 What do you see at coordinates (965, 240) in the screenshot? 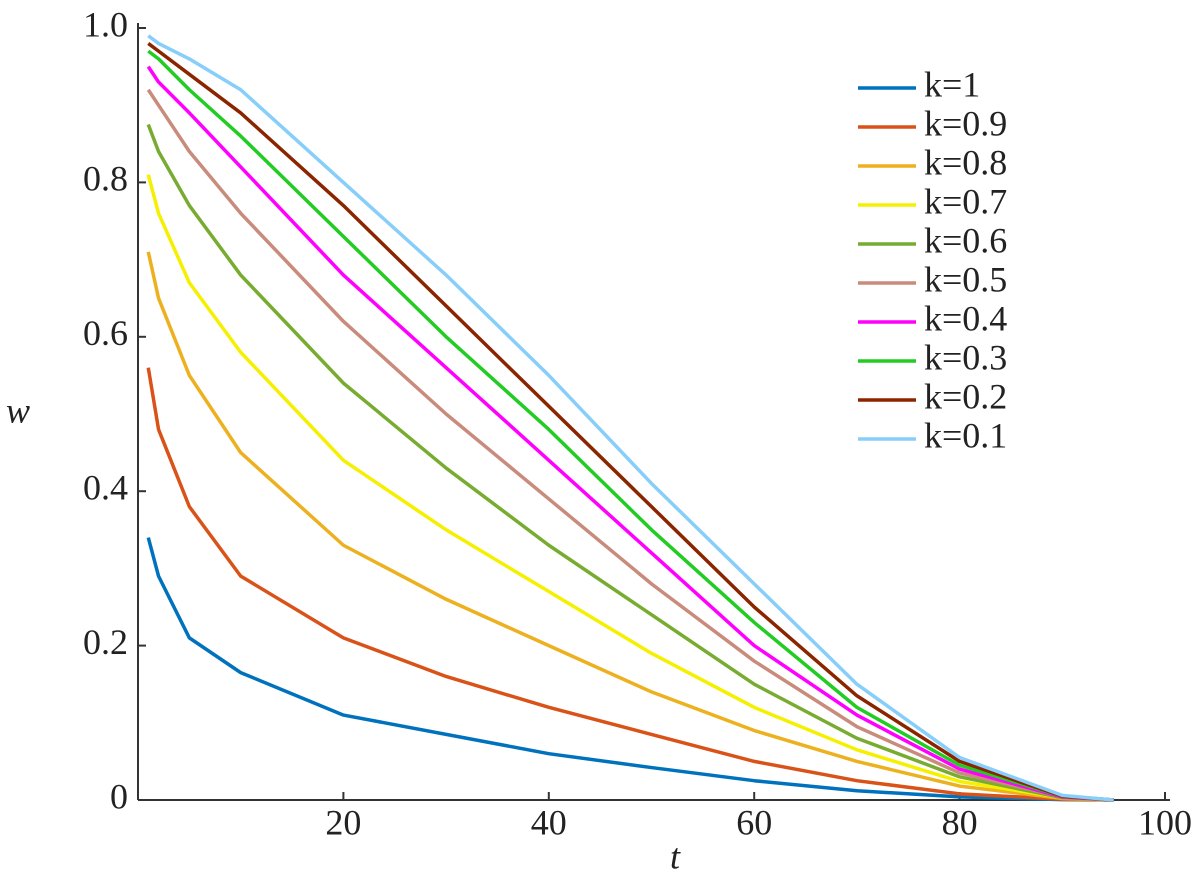
I see `legend-label: k=0.6` at bounding box center [965, 240].